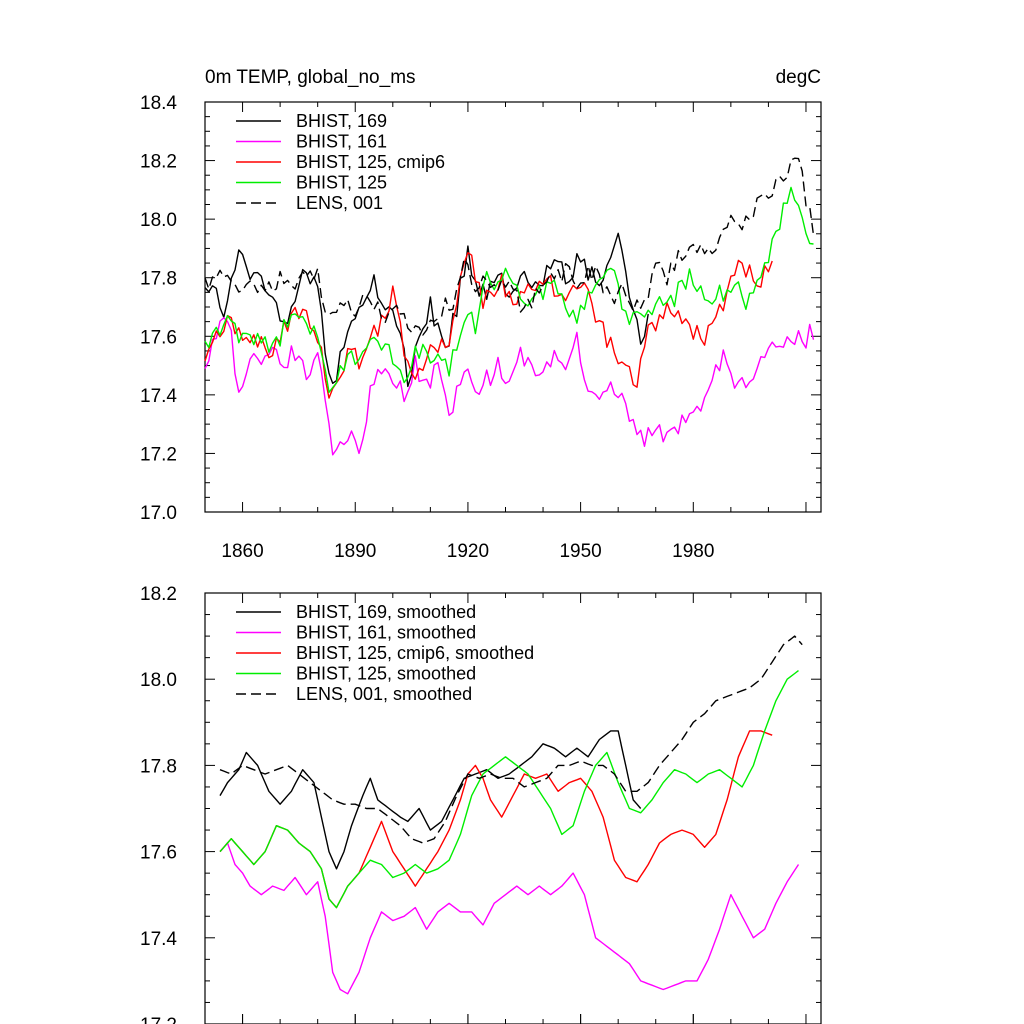  I want to click on y-tick-labels: 17.2 17.4 17.6 17.8 18.0 18.2, so click(158, 804).